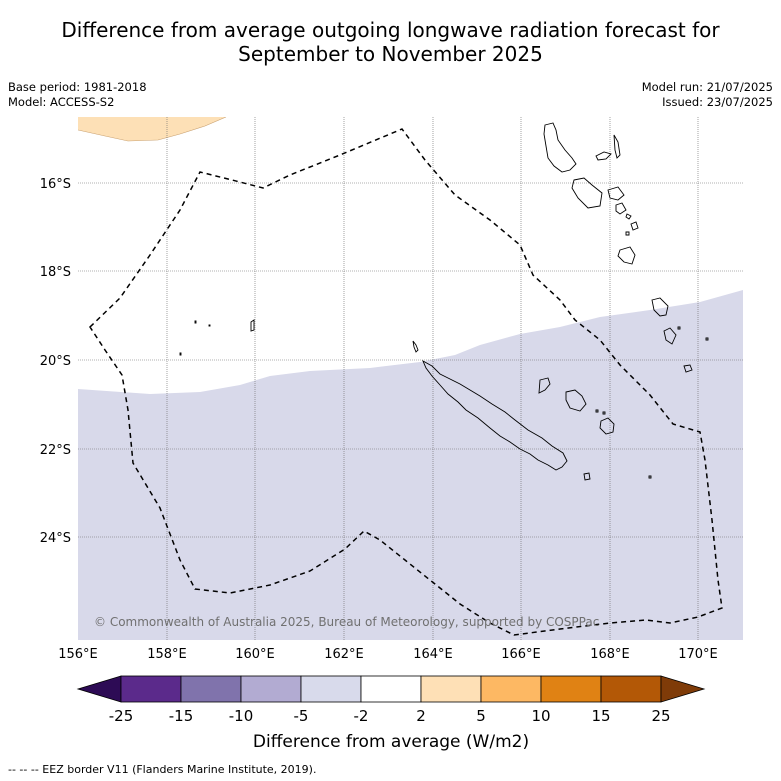 The image size is (781, 781). I want to click on colorbar-label: Difference from average (W/m2), so click(391, 742).